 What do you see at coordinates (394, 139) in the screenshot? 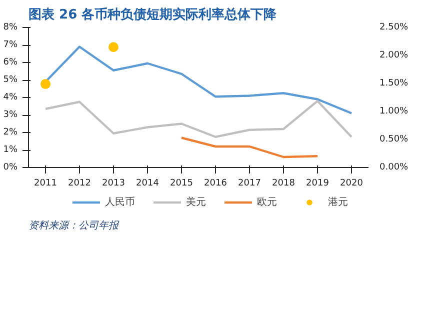
I see `y2-tick-label: 0.50%` at bounding box center [394, 139].